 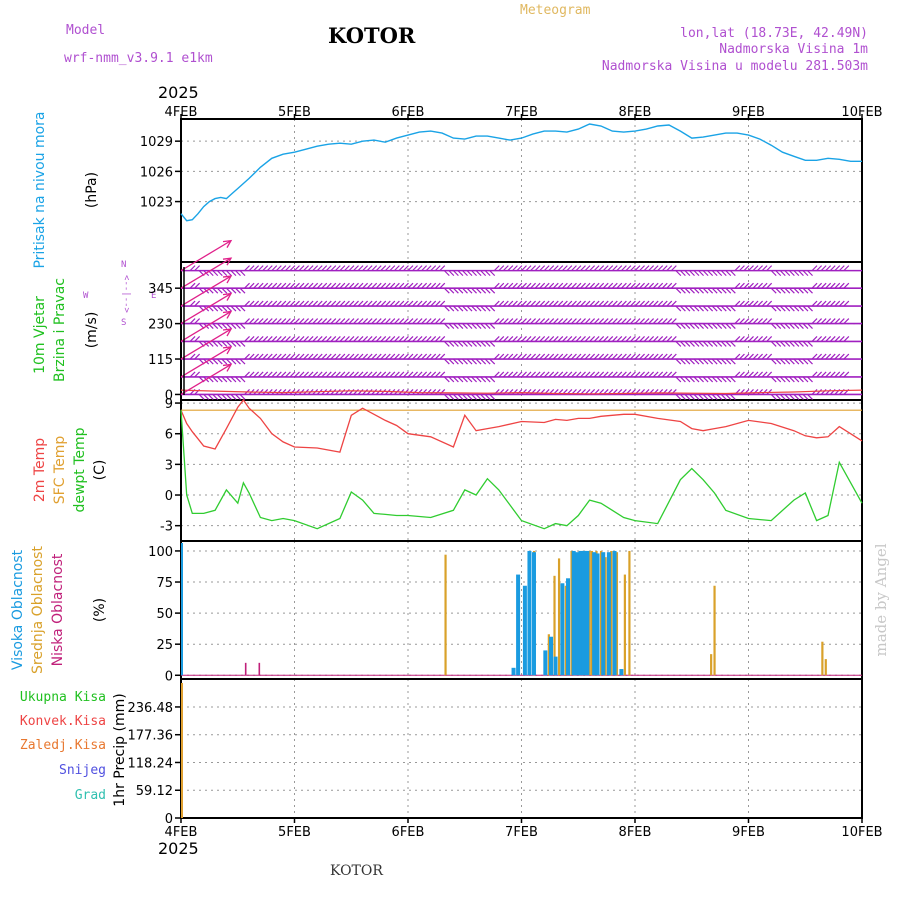 I want to click on xtick-bottom: 7FEB, so click(x=521, y=832).